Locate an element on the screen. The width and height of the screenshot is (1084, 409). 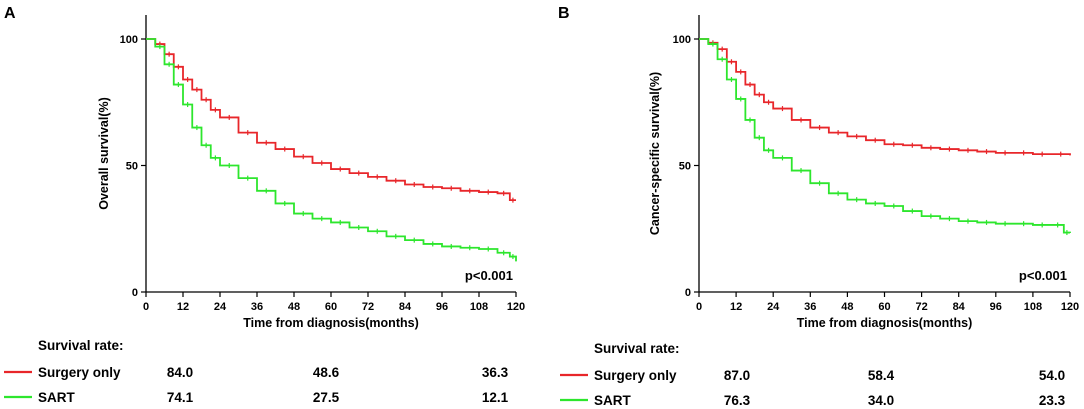
panel-letter: B is located at coordinates (564, 13).